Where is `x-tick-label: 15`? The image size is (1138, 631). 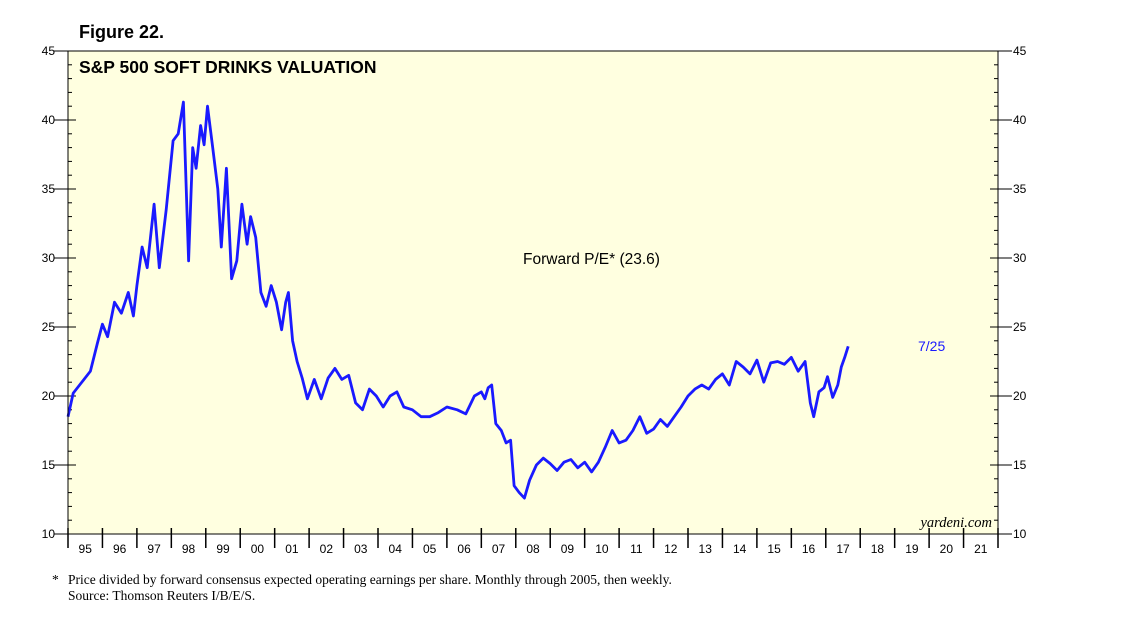
x-tick-label: 15 is located at coordinates (774, 549).